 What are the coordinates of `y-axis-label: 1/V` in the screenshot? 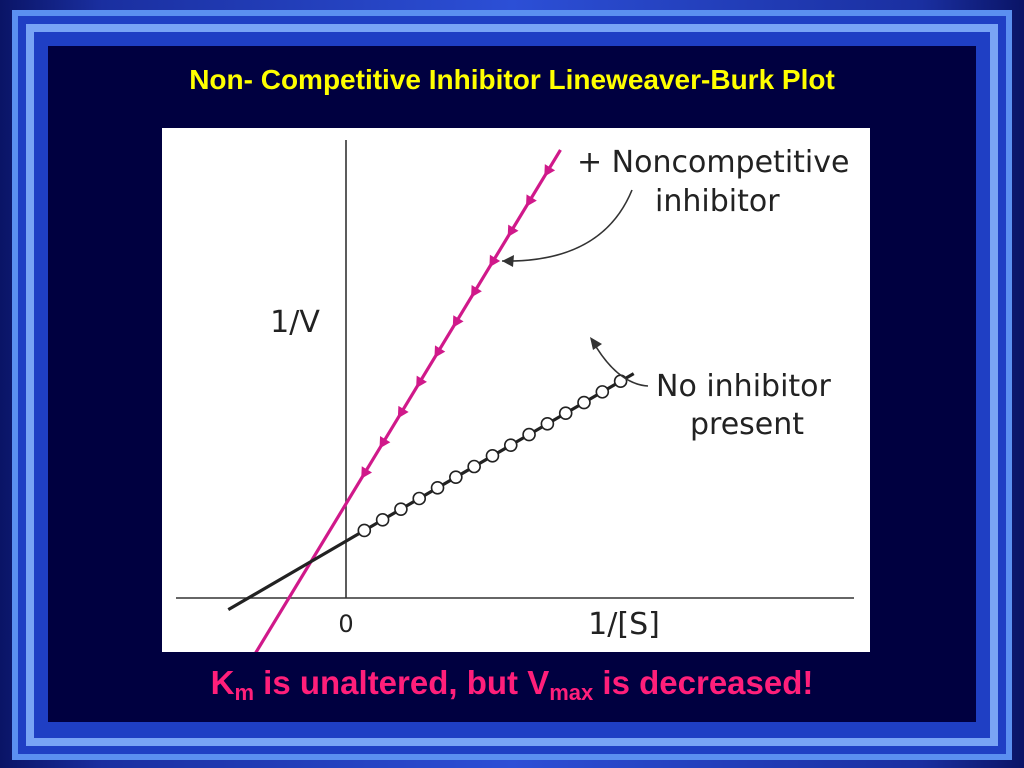 It's located at (295, 322).